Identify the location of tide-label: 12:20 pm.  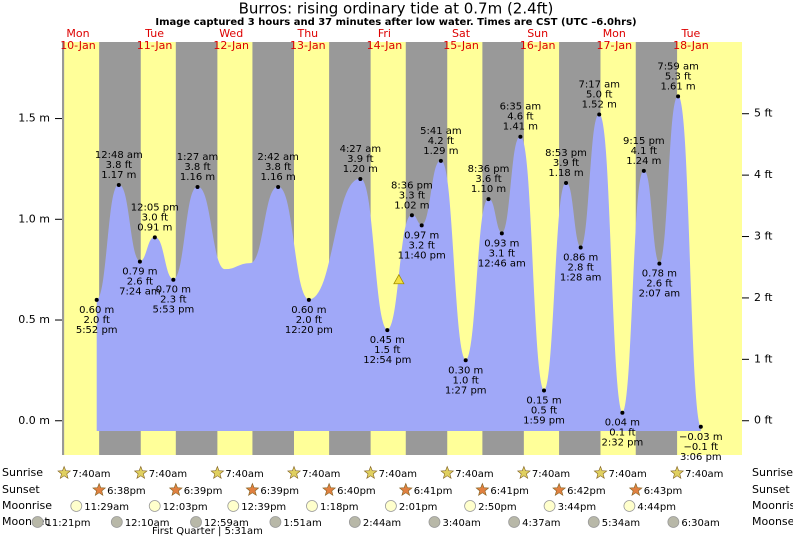
(309, 330).